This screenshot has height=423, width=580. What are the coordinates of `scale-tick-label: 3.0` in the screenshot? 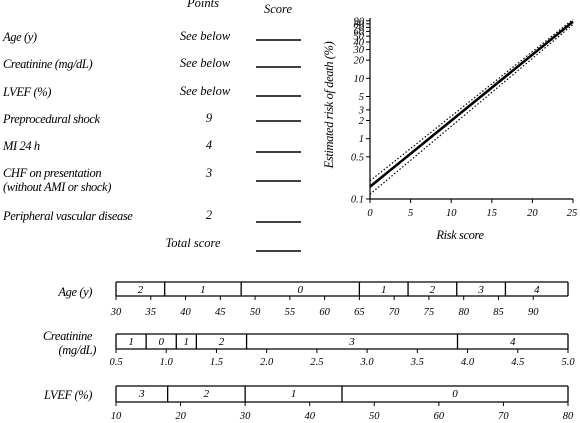 It's located at (367, 362).